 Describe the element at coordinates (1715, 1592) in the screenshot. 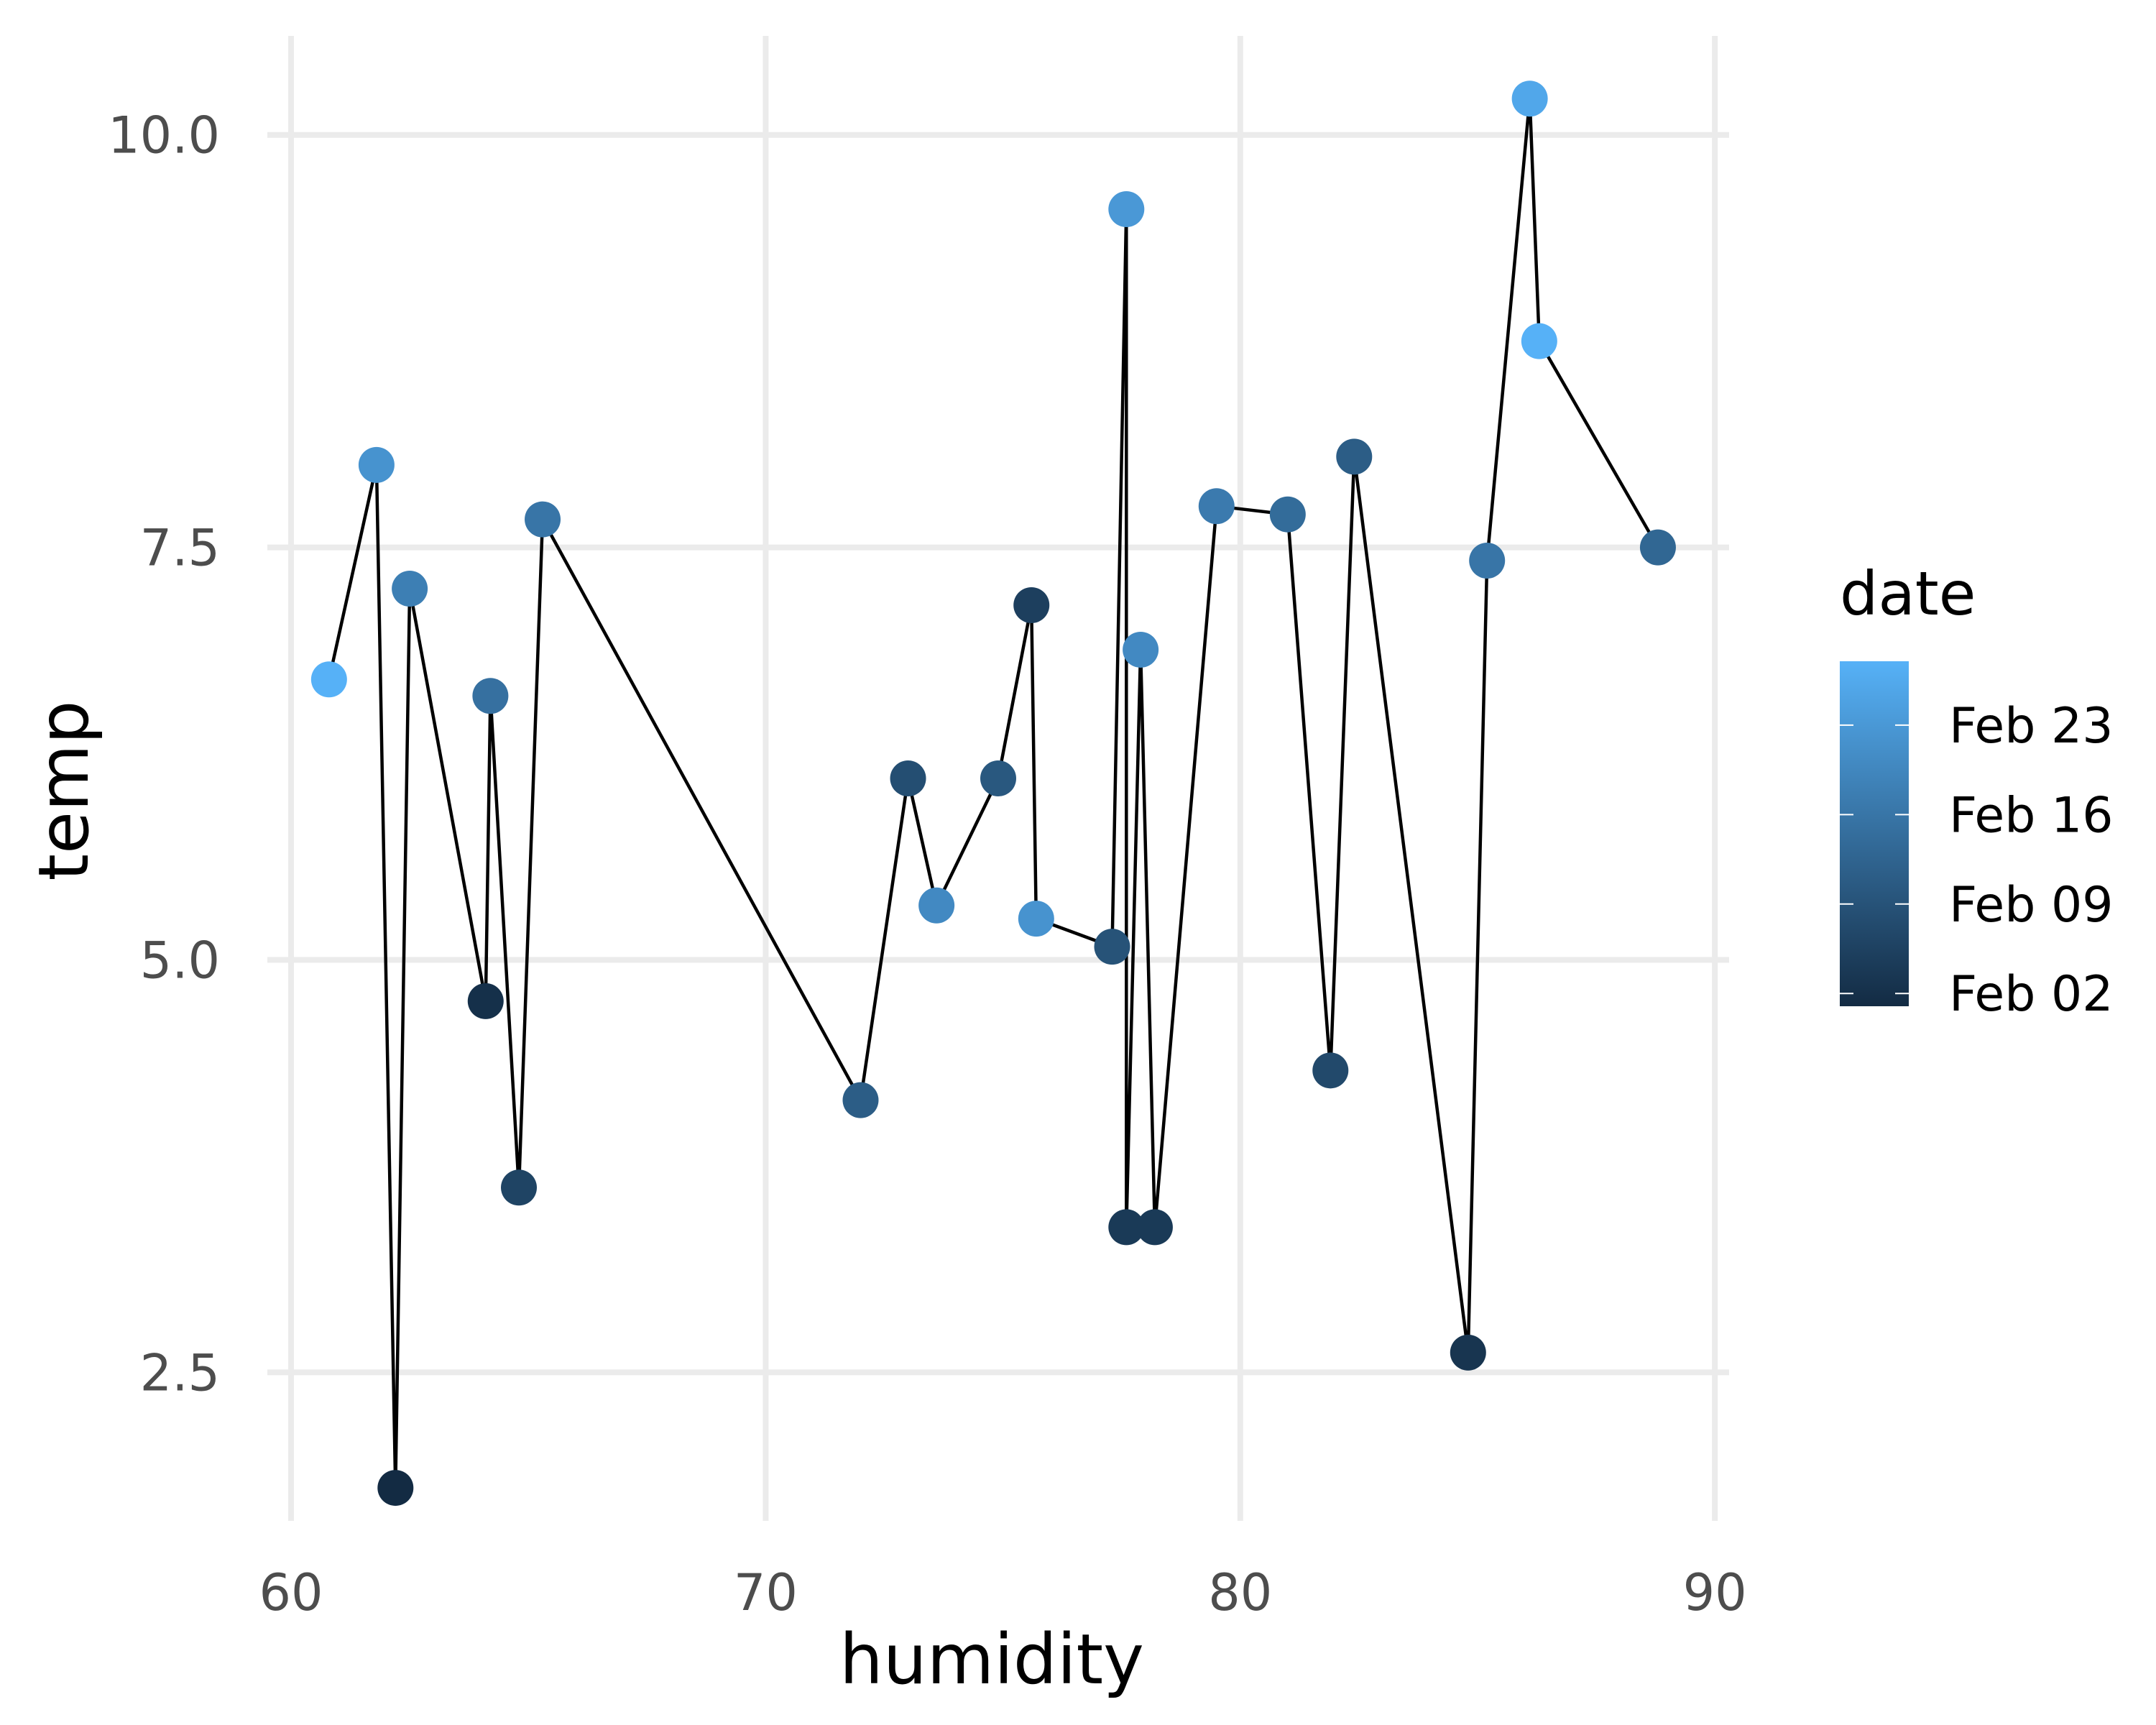

I see `x-tick-label: 90` at that location.